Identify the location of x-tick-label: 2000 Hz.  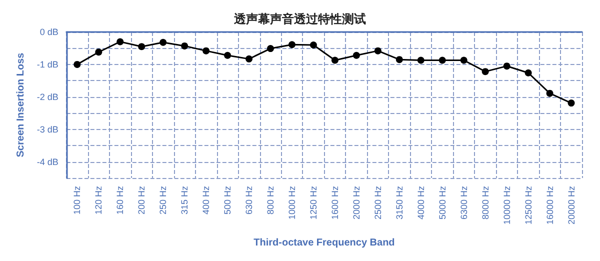
(356, 203).